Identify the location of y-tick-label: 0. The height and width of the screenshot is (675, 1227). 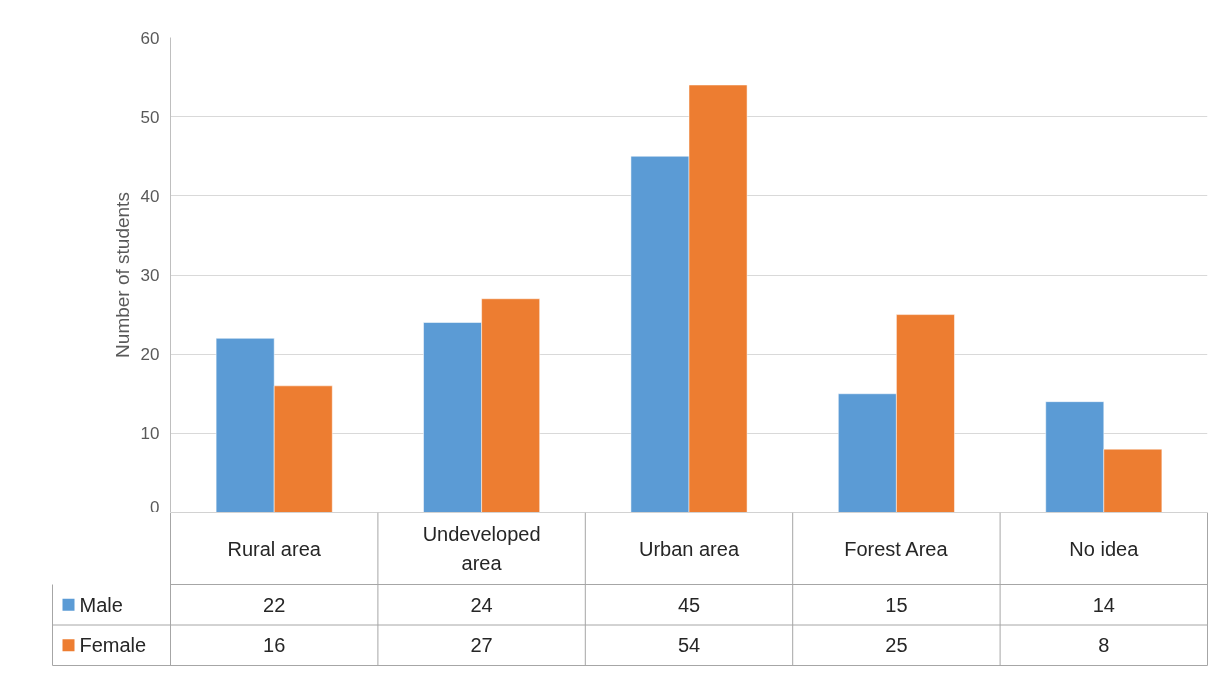
(155, 507).